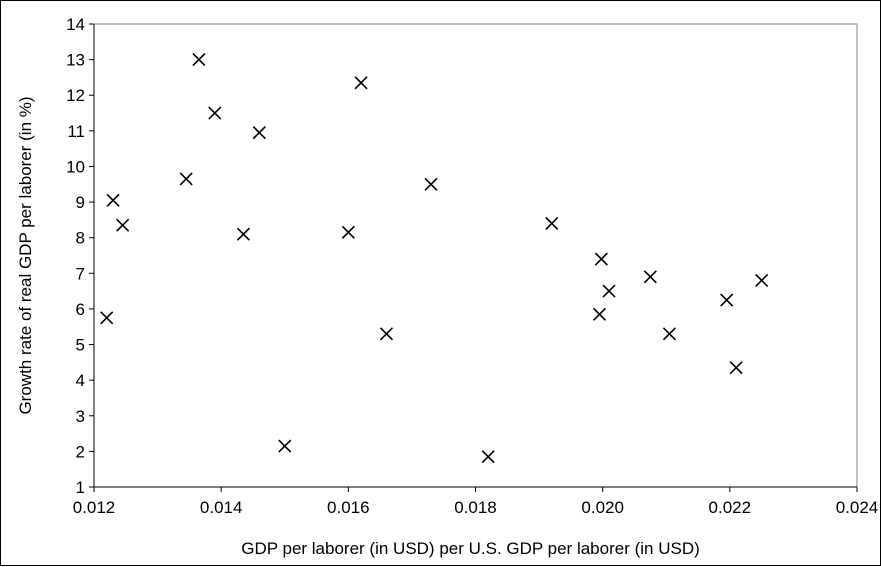  I want to click on y-tick-label: 7, so click(80, 273).